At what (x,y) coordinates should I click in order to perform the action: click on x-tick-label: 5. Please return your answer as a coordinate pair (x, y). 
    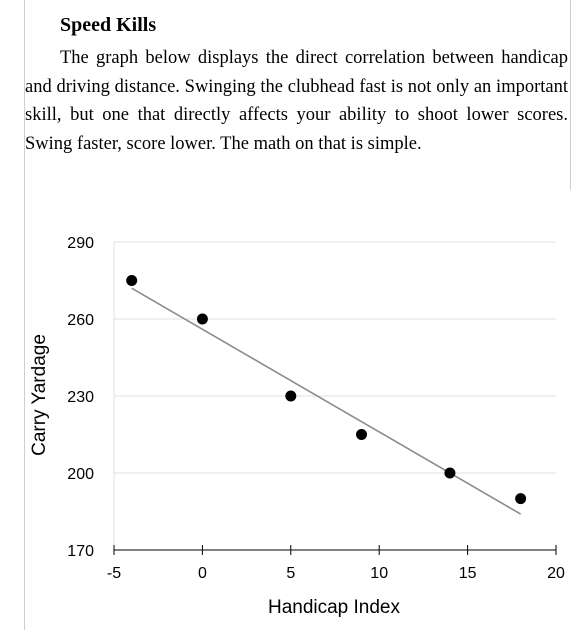
    Looking at the image, I should click on (290, 573).